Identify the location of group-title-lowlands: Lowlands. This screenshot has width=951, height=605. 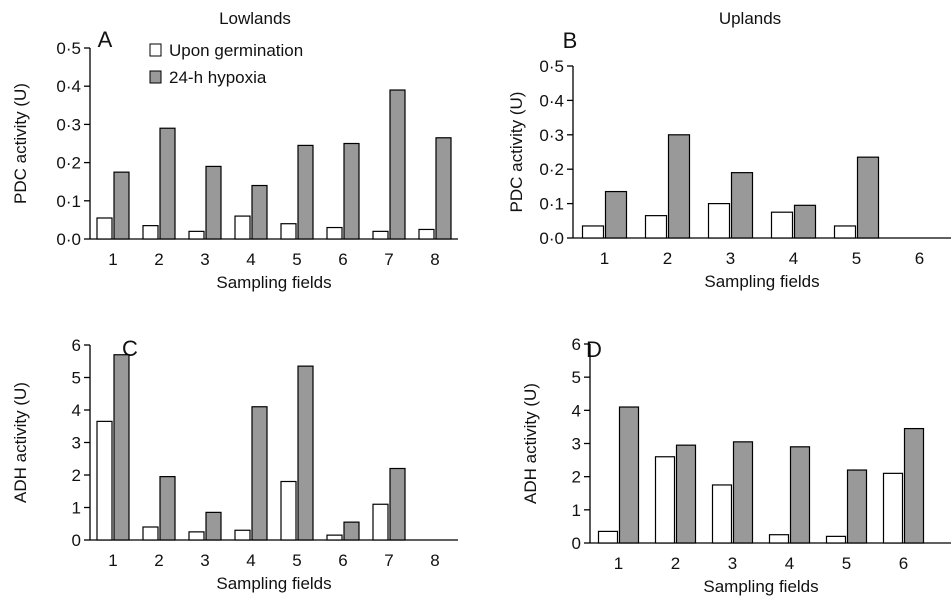
(255, 18).